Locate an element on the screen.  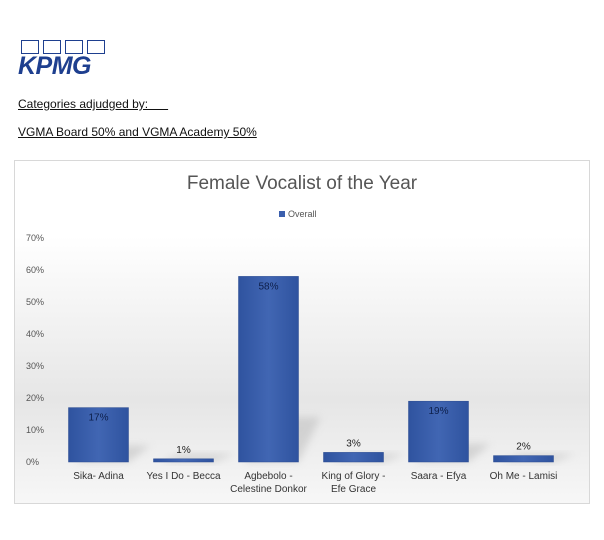
y-tick-label: 40% is located at coordinates (35, 334).